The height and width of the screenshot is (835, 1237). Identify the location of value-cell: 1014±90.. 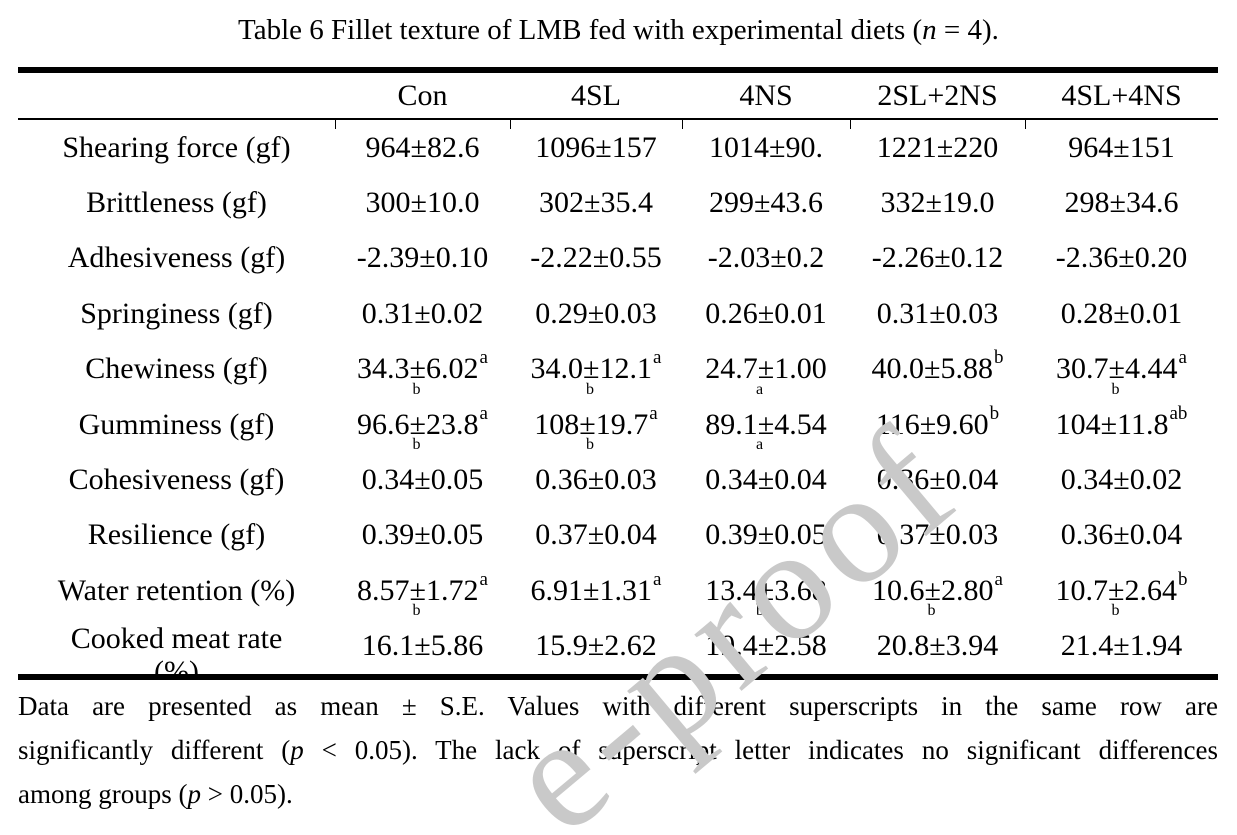
(766, 147).